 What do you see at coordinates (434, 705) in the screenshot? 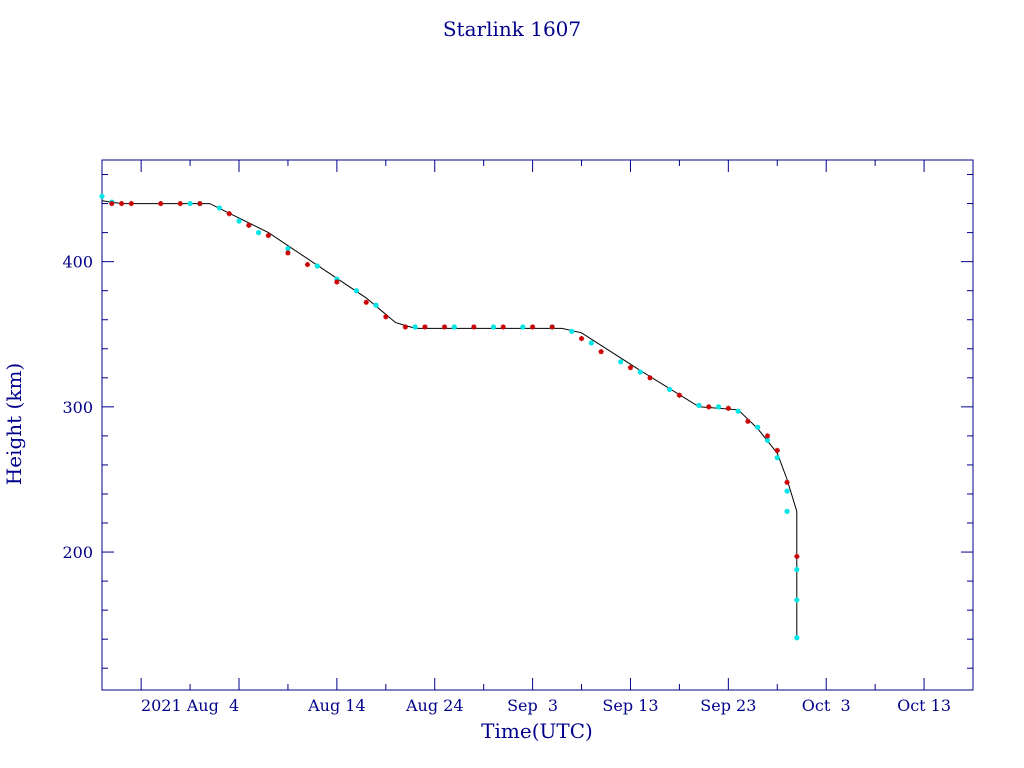
I see `x-tick-label: Aug 24` at bounding box center [434, 705].